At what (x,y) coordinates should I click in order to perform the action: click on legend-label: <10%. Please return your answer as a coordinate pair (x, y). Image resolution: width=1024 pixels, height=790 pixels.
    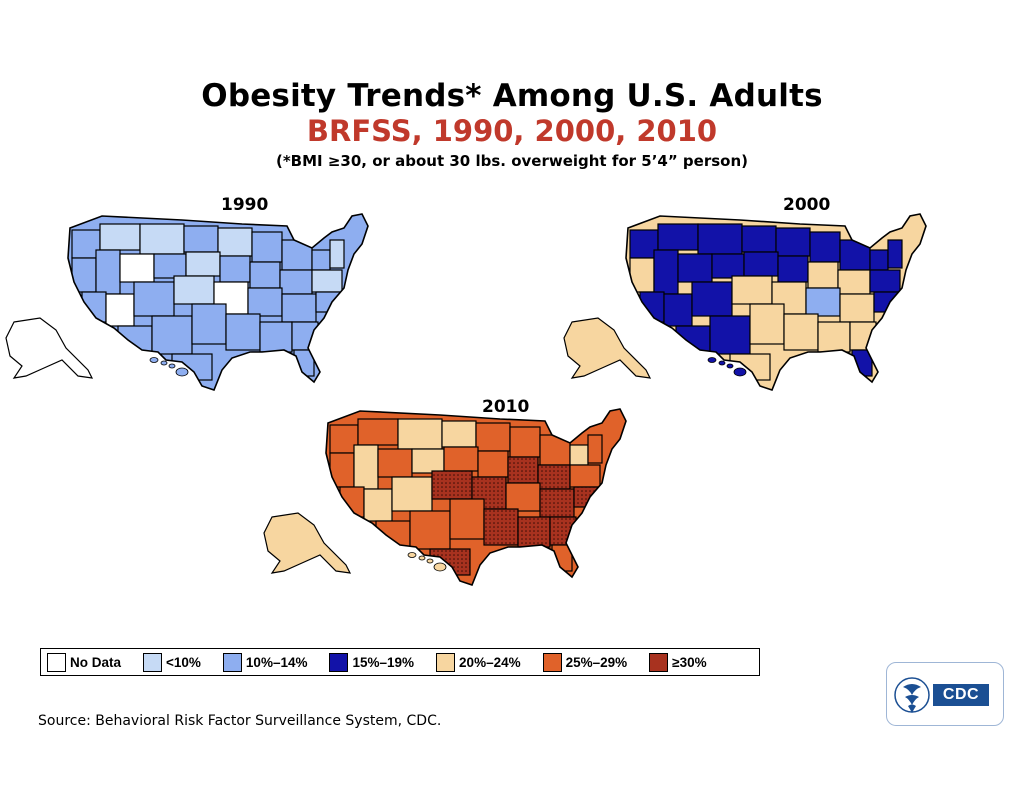
    Looking at the image, I should click on (183, 662).